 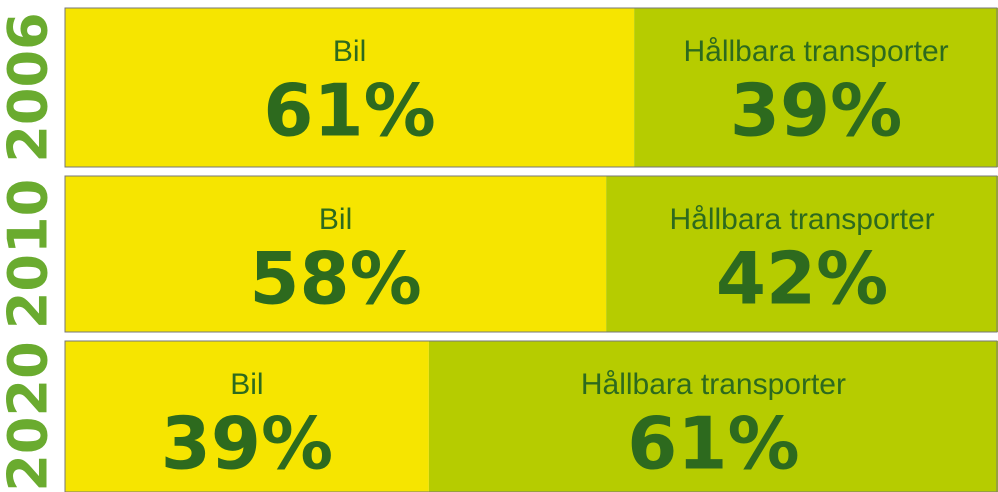 What do you see at coordinates (802, 279) in the screenshot?
I see `value-label: 42%` at bounding box center [802, 279].